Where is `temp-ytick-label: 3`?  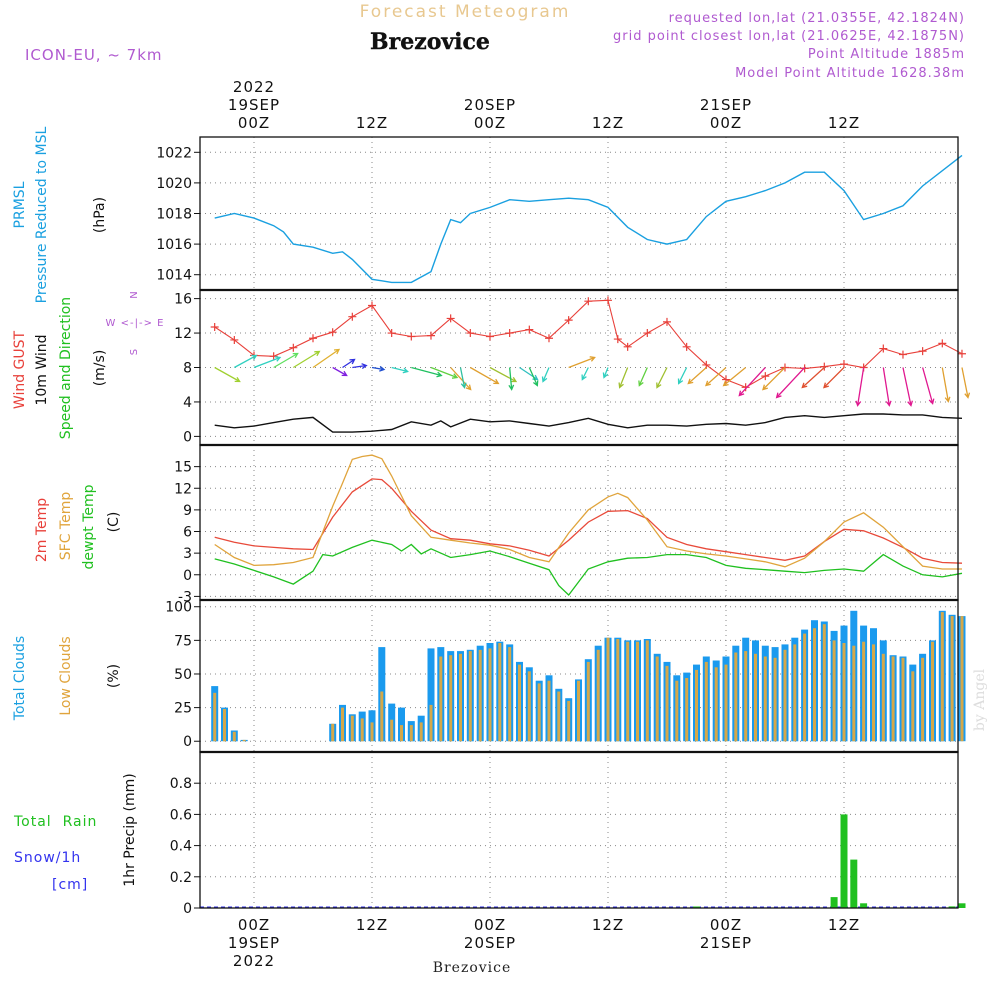 temp-ytick-label: 3 is located at coordinates (187, 554).